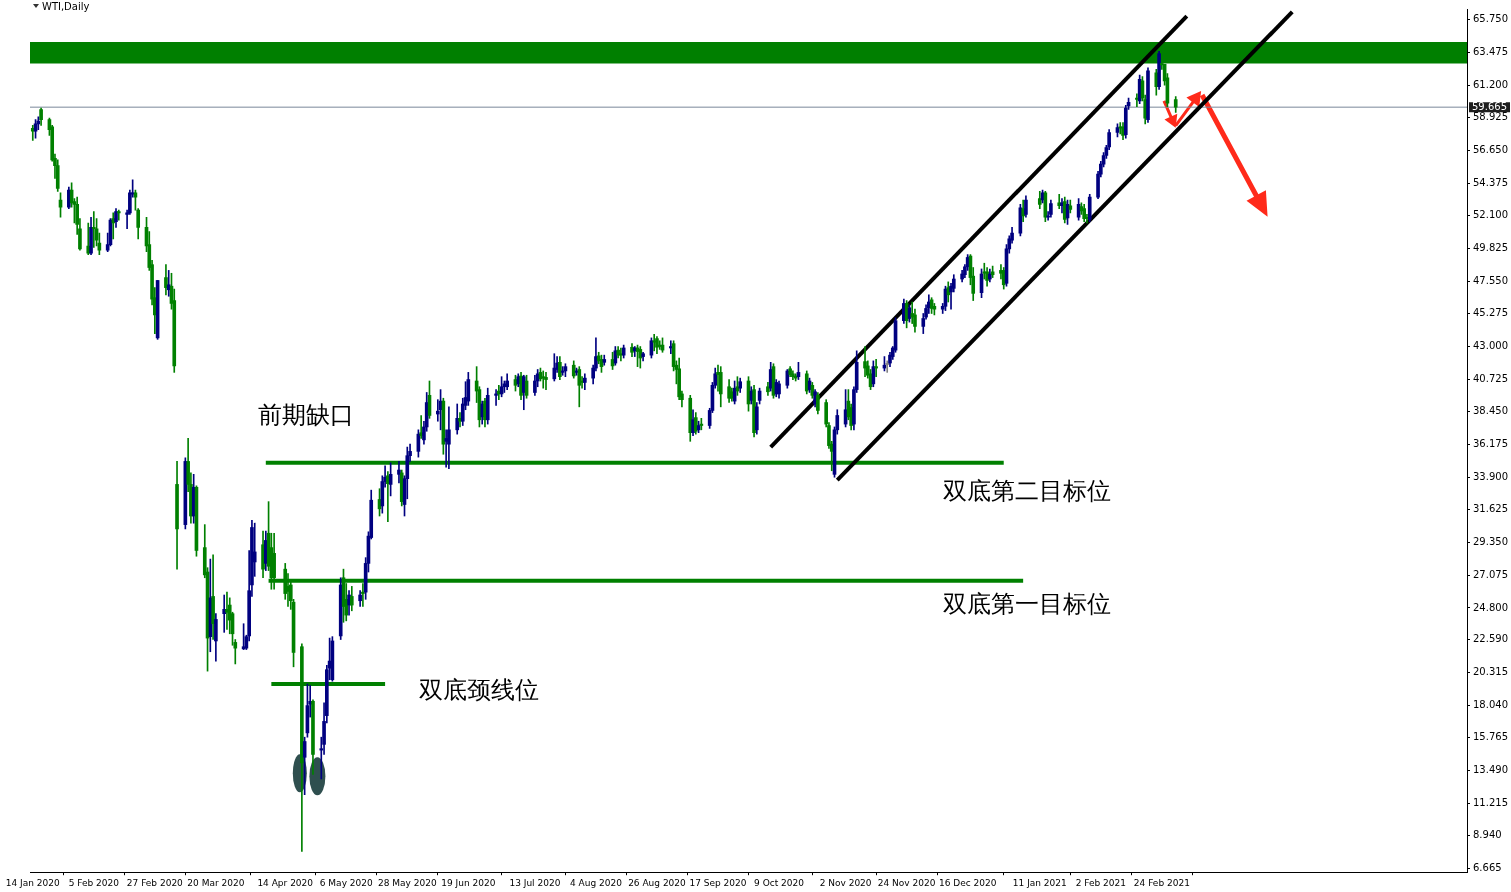 The height and width of the screenshot is (892, 1511). I want to click on x-tick-label: 26 Aug 2020, so click(657, 882).